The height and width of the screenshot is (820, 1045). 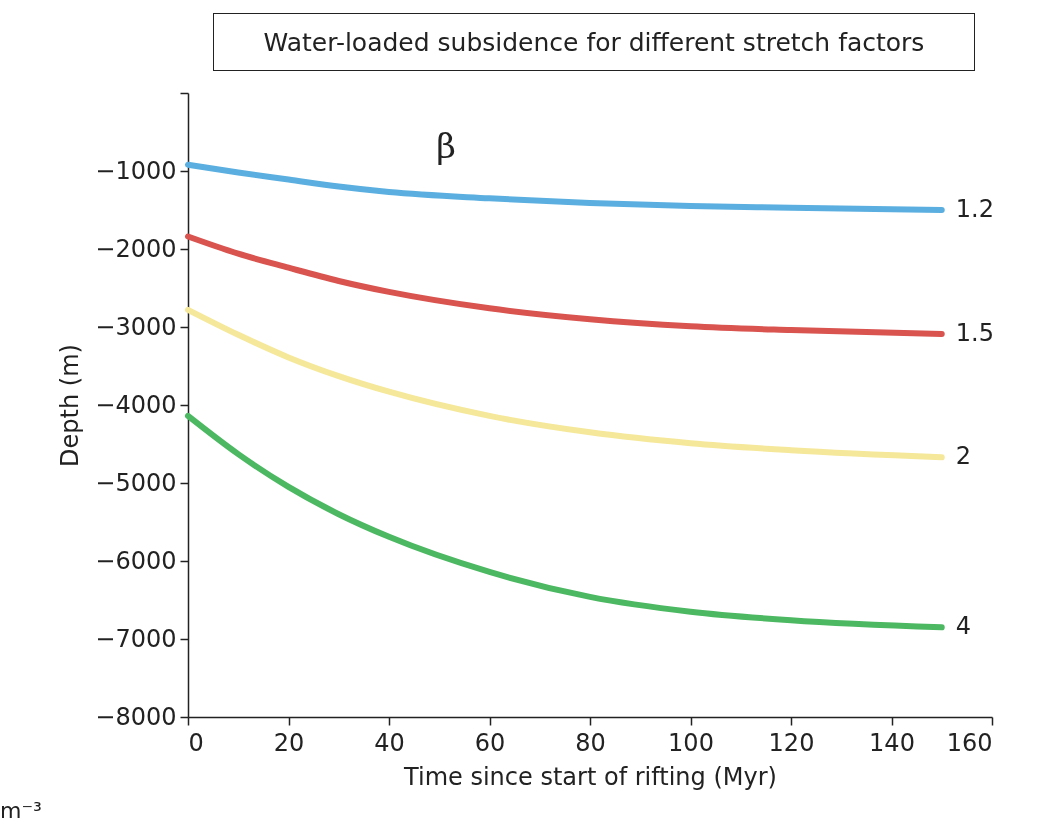 I want to click on y-tick-label: −7000, so click(x=136, y=638).